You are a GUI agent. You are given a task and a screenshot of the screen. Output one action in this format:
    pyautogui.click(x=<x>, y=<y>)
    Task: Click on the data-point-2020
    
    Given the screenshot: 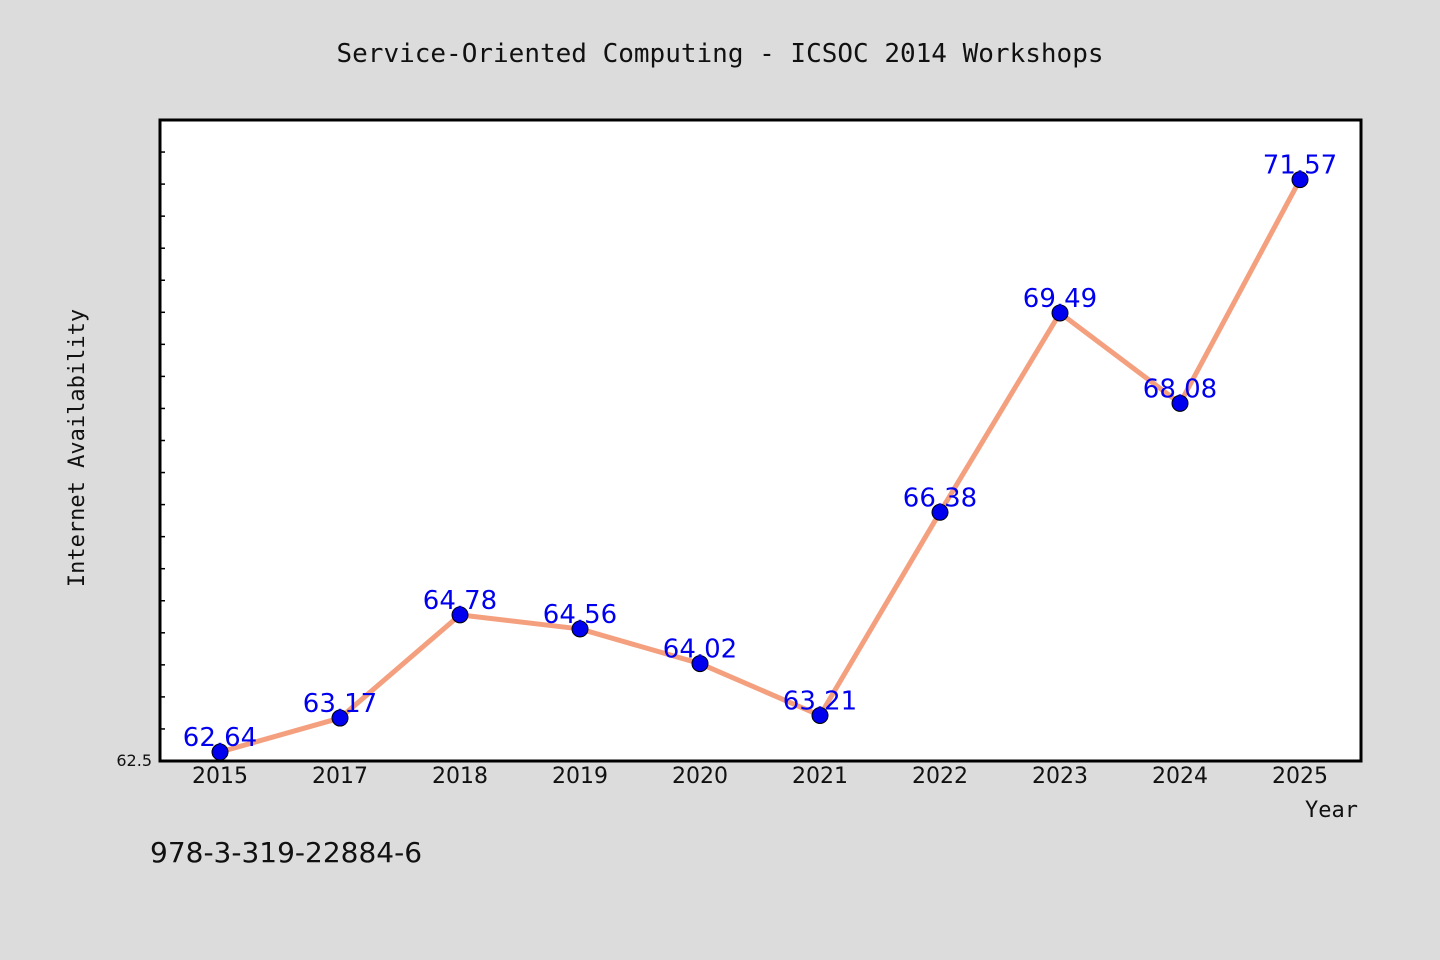 What is the action you would take?
    pyautogui.click(x=700, y=664)
    